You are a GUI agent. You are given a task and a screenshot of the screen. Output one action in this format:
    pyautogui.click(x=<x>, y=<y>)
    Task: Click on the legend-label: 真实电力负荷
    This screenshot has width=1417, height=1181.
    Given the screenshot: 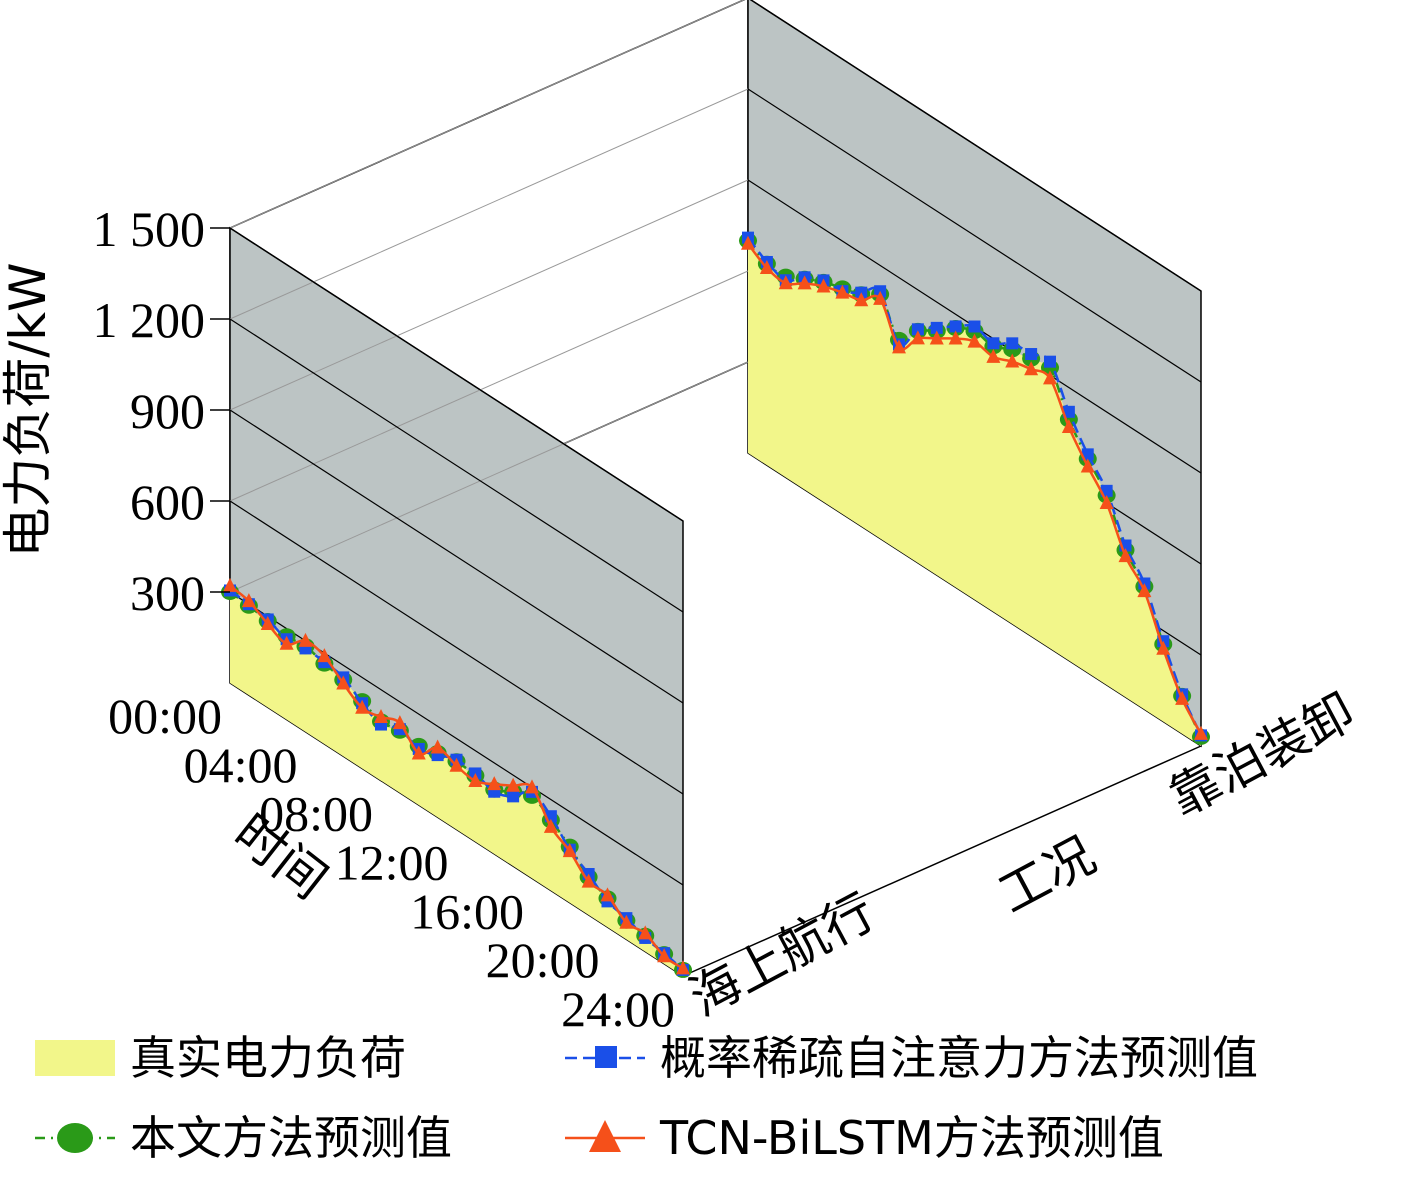 What is the action you would take?
    pyautogui.click(x=268, y=1058)
    